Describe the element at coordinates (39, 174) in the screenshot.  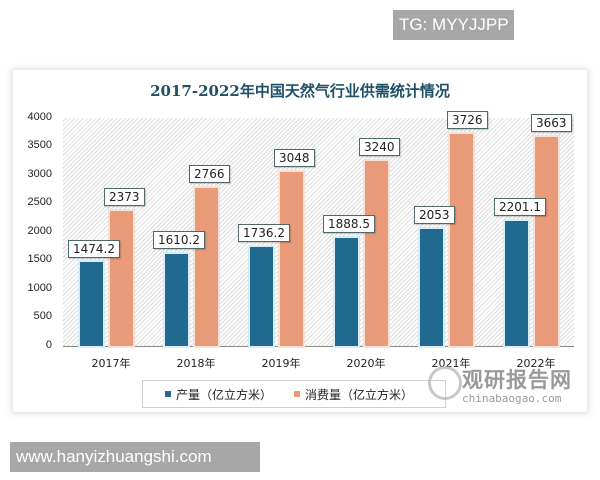
I see `y-tick-3000: 3000` at that location.